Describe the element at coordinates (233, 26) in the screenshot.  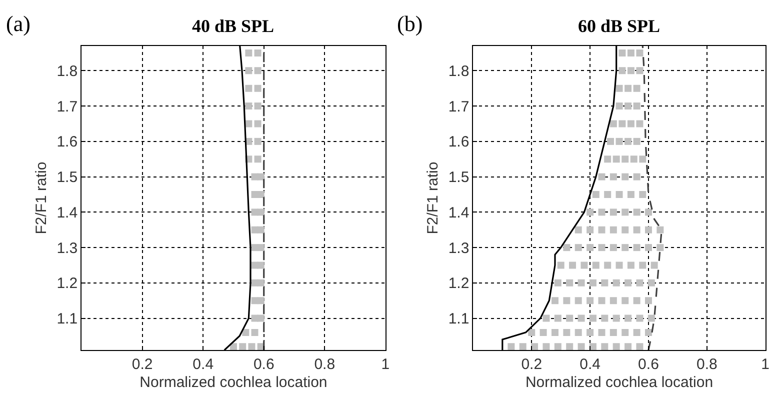
I see `chart-title: 40 dB SPL` at that location.